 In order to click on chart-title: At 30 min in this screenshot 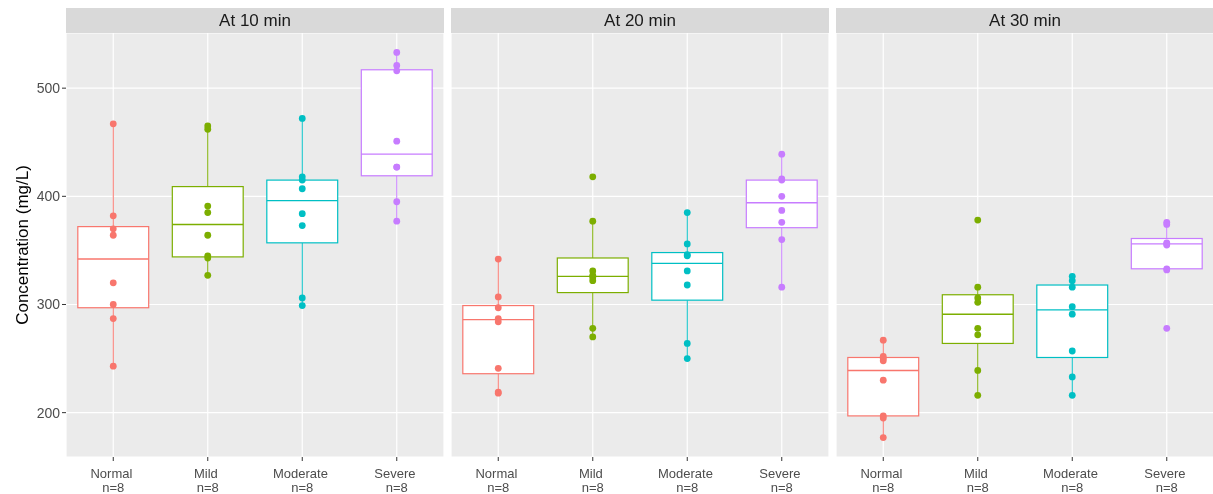, I will do `click(1025, 20)`.